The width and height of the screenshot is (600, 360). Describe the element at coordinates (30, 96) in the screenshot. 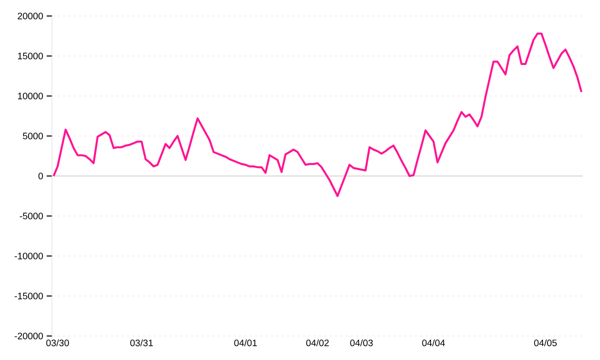

I see `y-tick-label: 10000` at that location.